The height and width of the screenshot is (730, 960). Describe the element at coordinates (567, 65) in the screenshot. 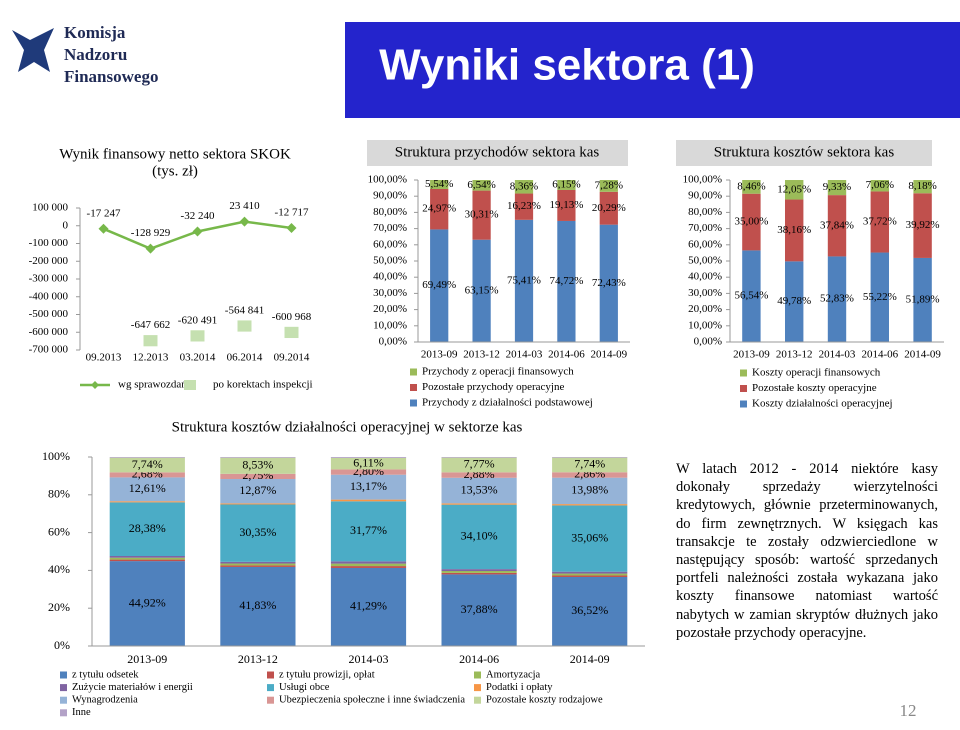

I see `slide-title: Wyniki sektora (1)` at that location.